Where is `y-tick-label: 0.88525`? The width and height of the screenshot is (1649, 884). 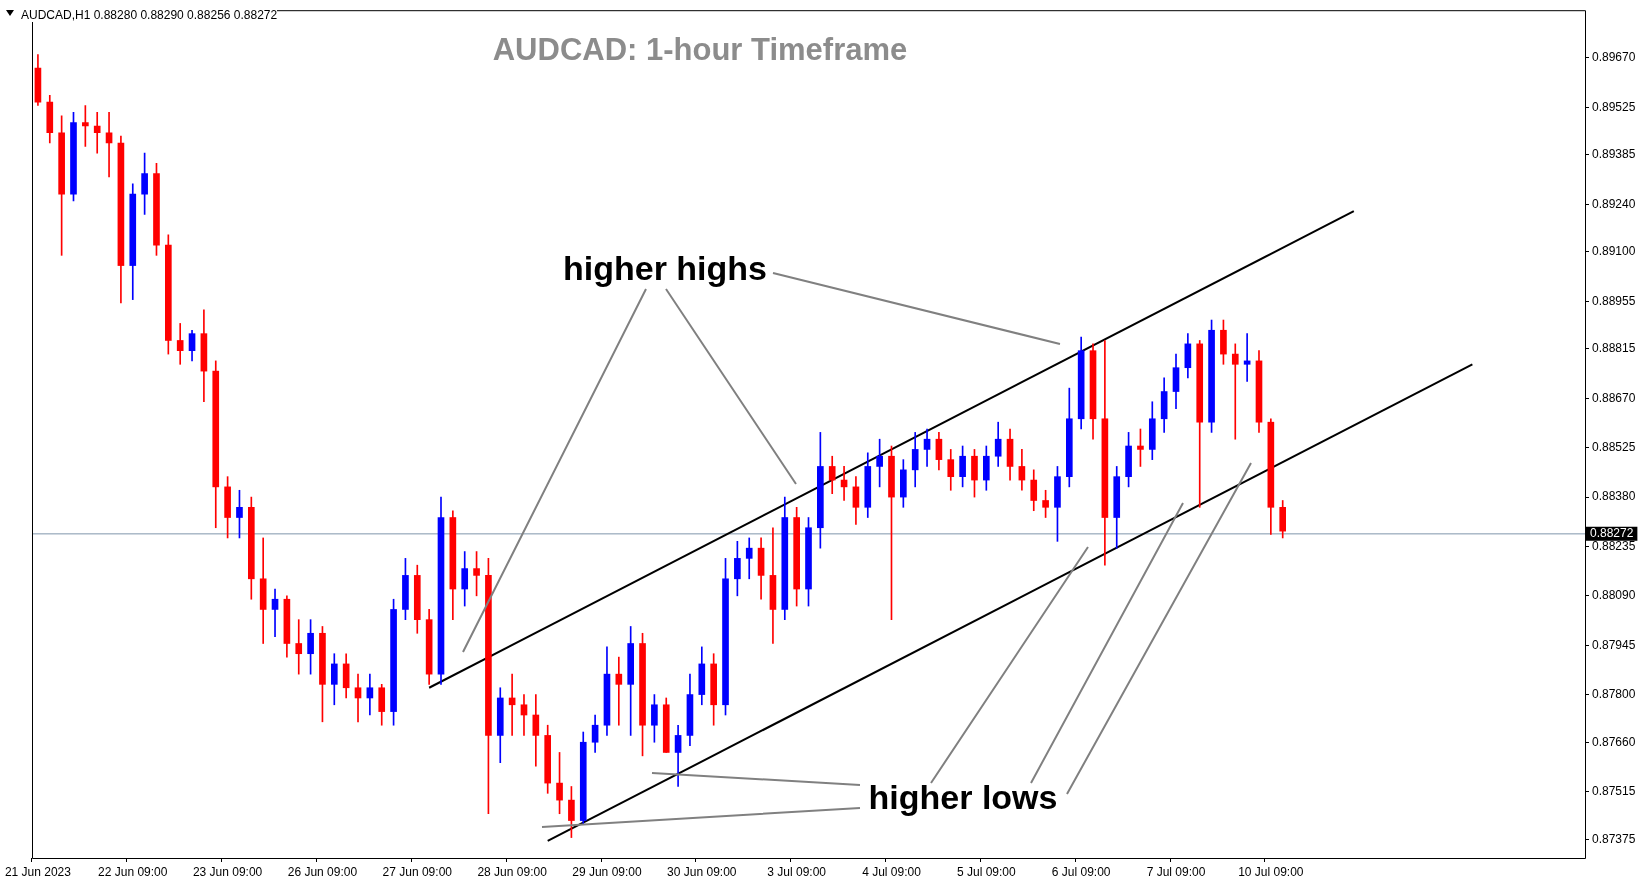 y-tick-label: 0.88525 is located at coordinates (1614, 447).